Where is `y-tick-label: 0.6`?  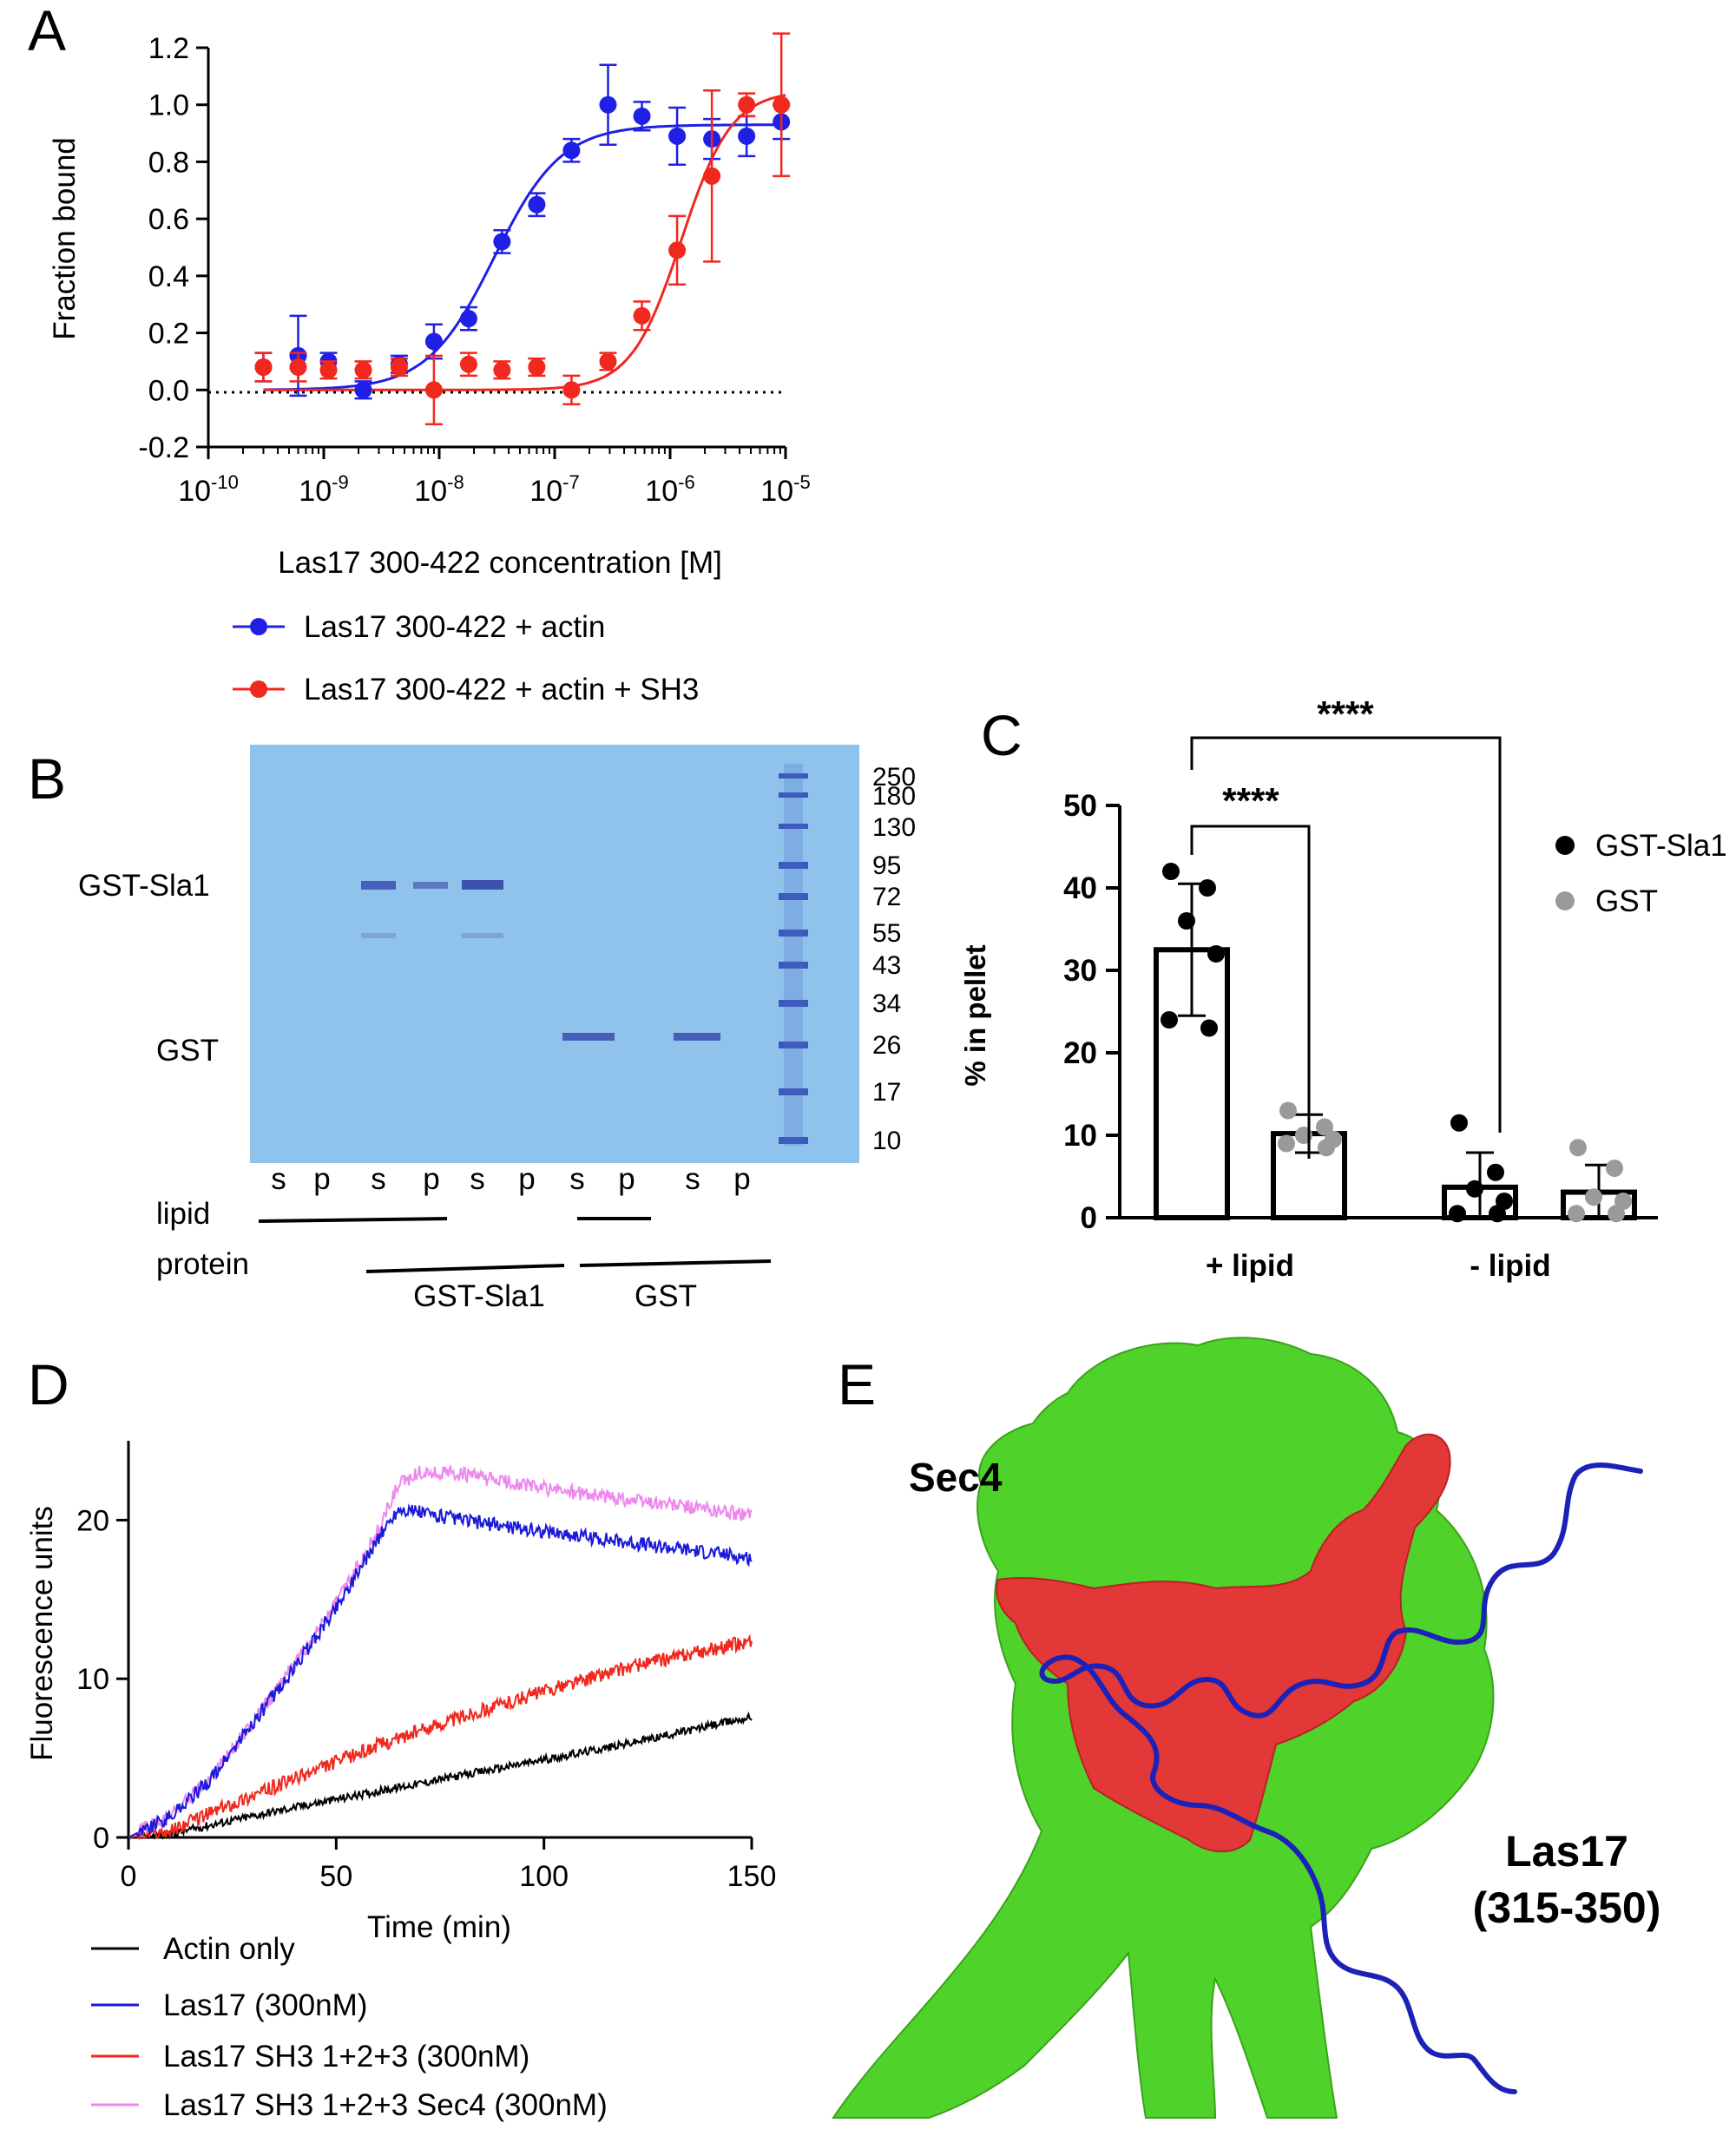 y-tick-label: 0.6 is located at coordinates (168, 219).